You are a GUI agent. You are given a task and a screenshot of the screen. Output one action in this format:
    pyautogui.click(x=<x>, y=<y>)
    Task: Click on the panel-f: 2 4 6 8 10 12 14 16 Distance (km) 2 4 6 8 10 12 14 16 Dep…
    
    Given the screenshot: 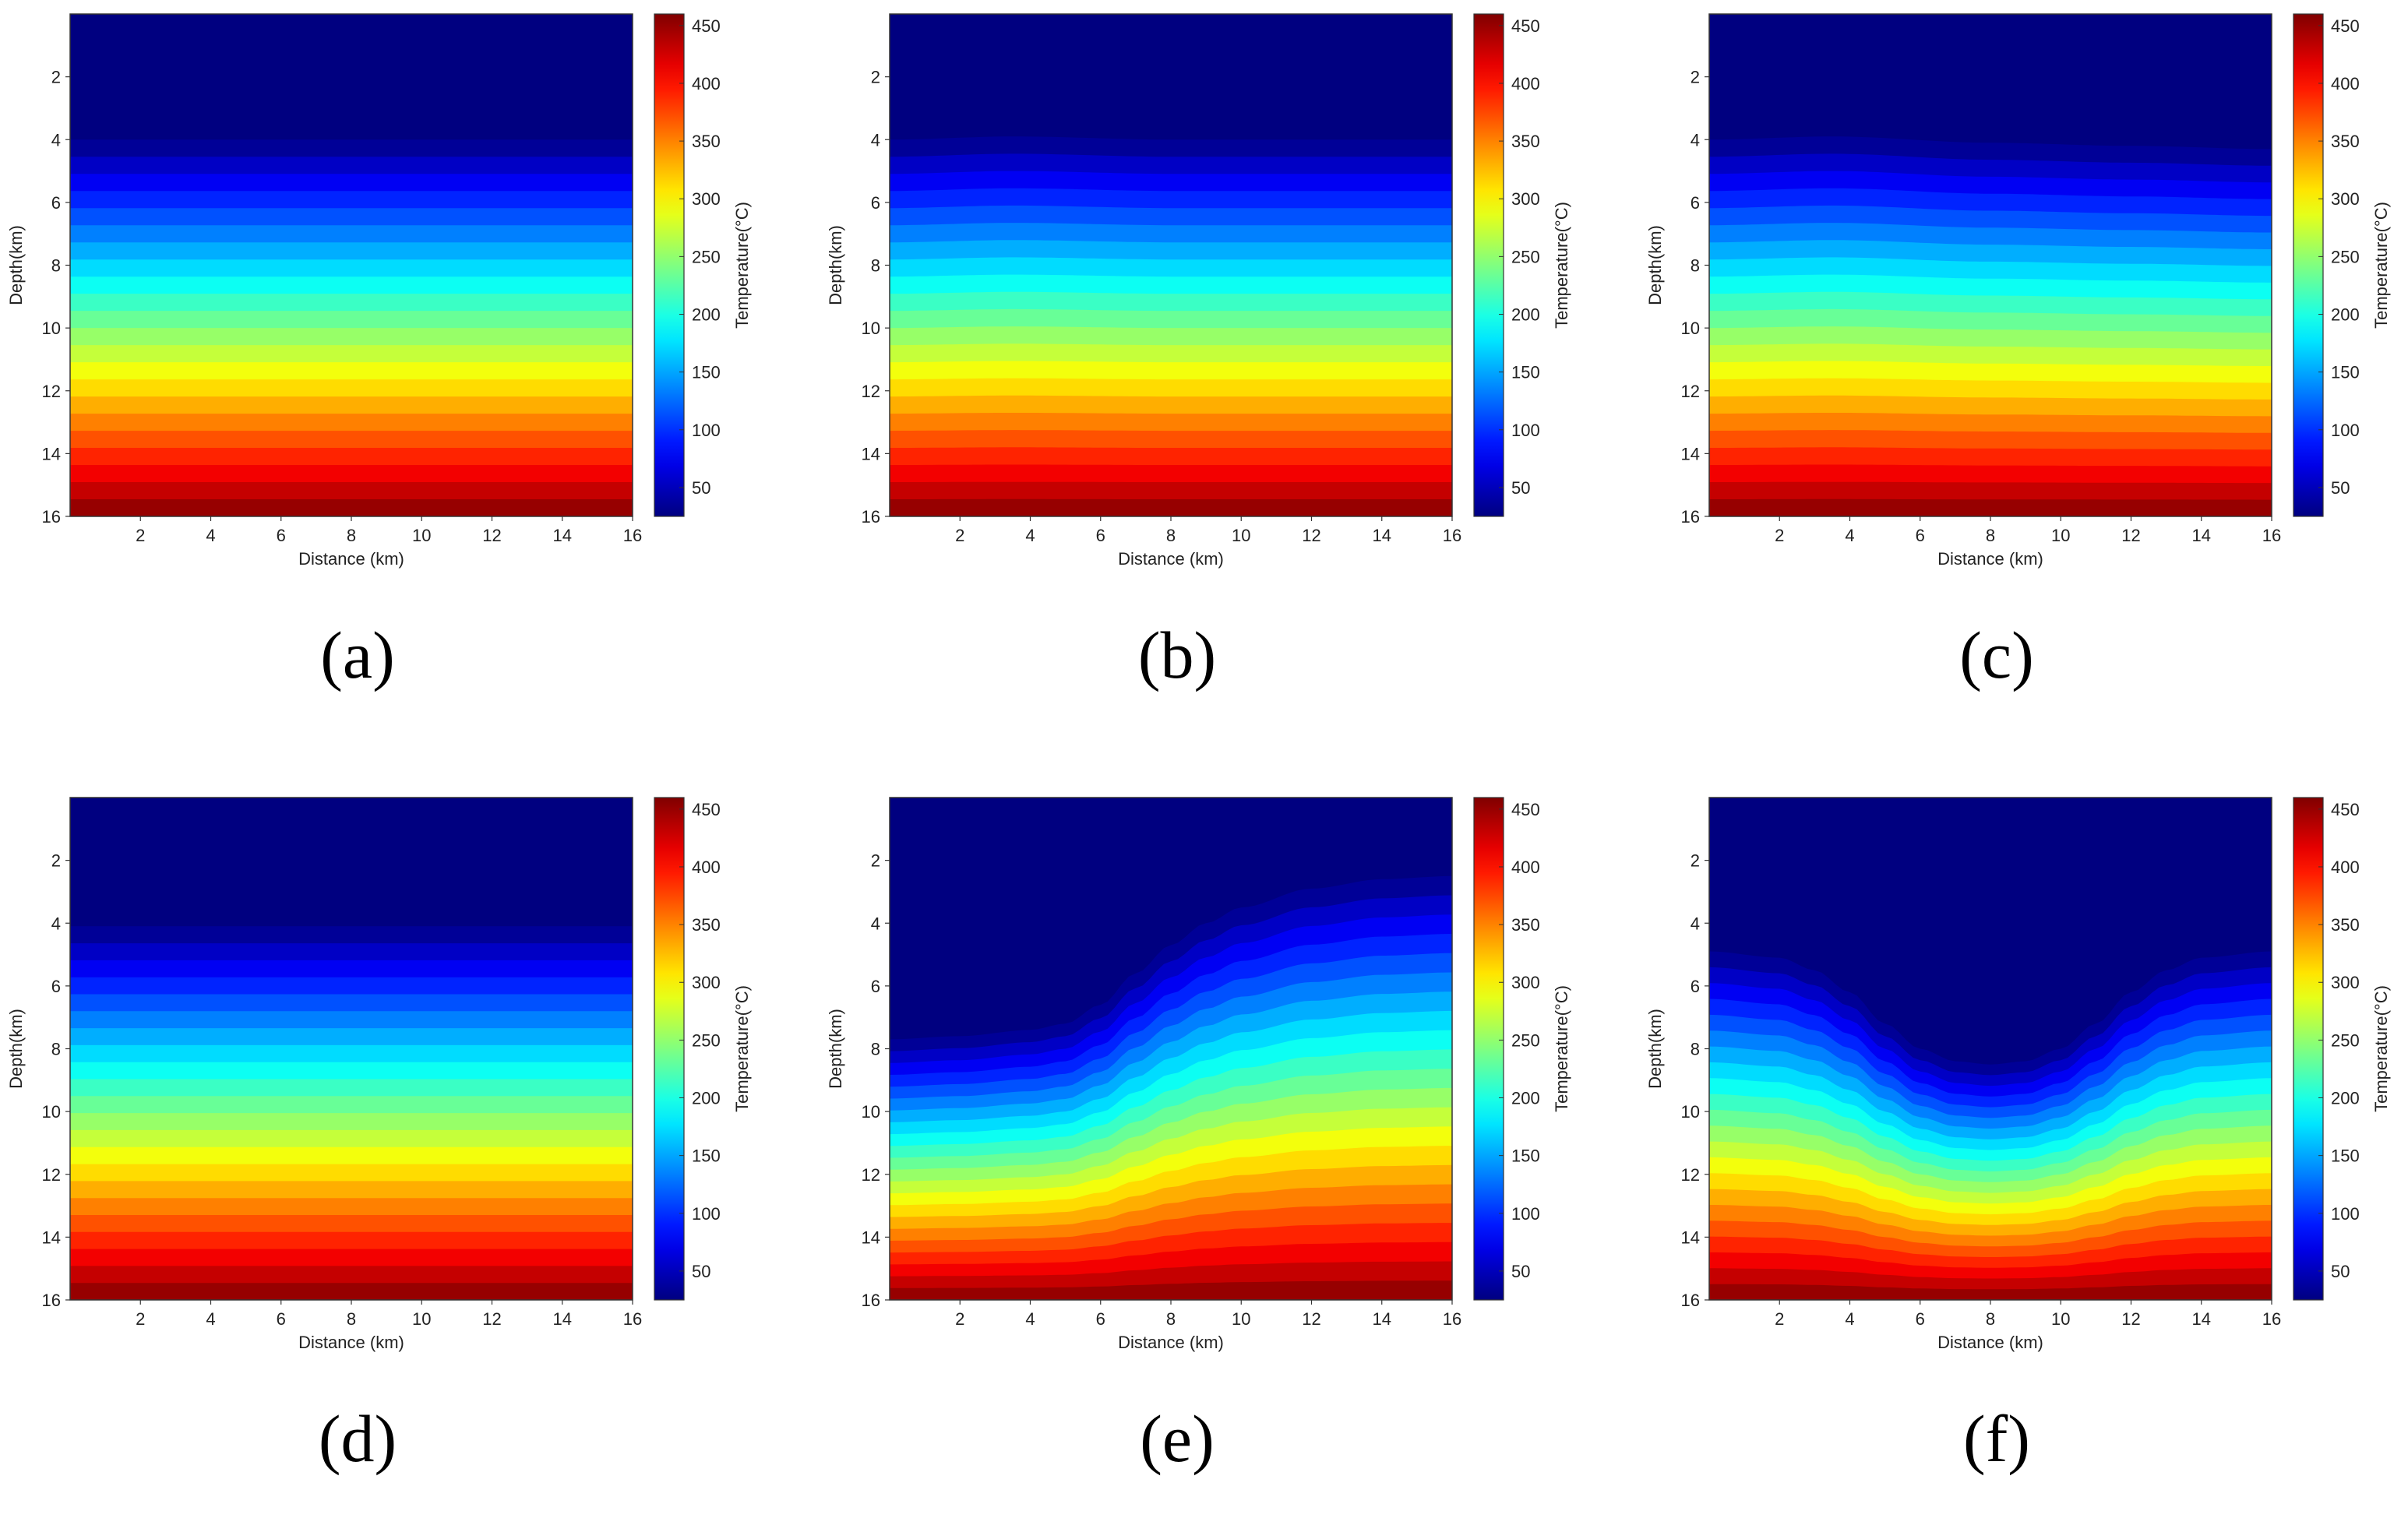 What is the action you would take?
    pyautogui.click(x=2018, y=1136)
    